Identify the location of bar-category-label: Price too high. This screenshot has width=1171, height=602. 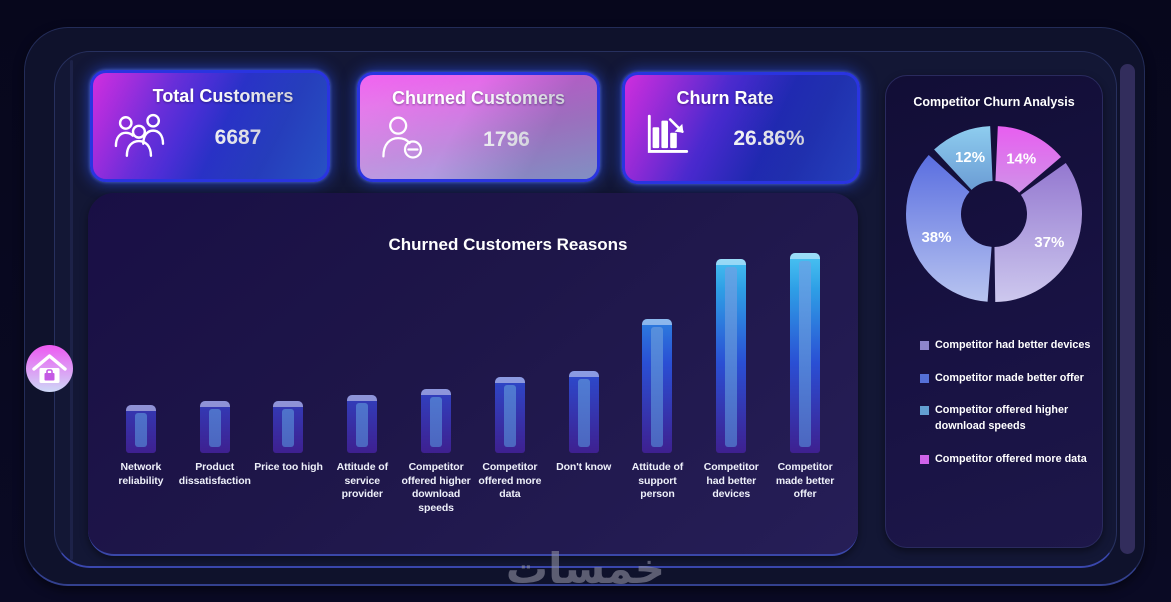
(288, 467).